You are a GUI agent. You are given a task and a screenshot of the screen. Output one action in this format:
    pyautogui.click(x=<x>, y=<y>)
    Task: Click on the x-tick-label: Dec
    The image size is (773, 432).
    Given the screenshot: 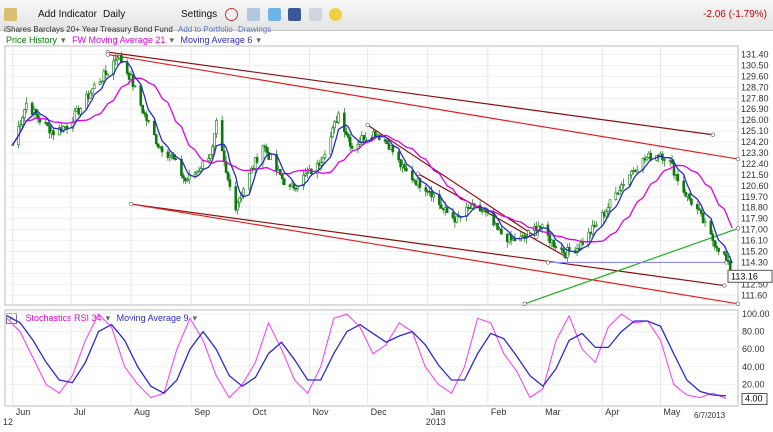 What is the action you would take?
    pyautogui.click(x=379, y=412)
    